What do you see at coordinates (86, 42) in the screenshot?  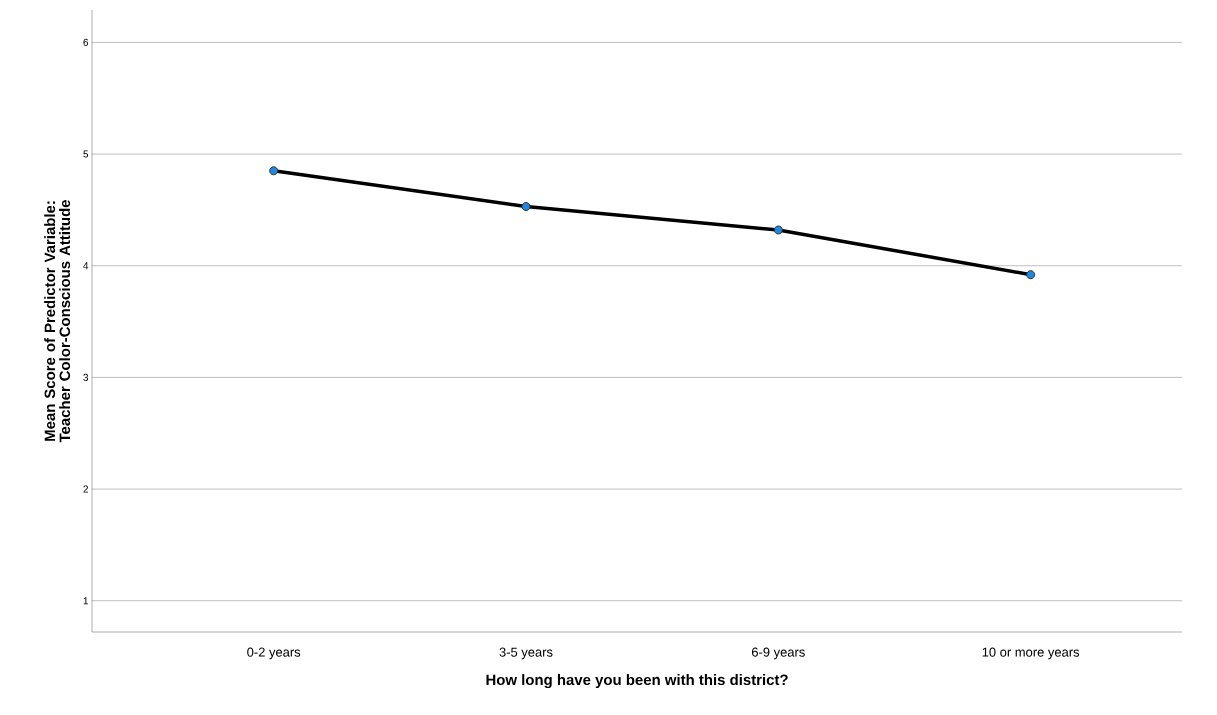 I see `y-tick-label: 6` at bounding box center [86, 42].